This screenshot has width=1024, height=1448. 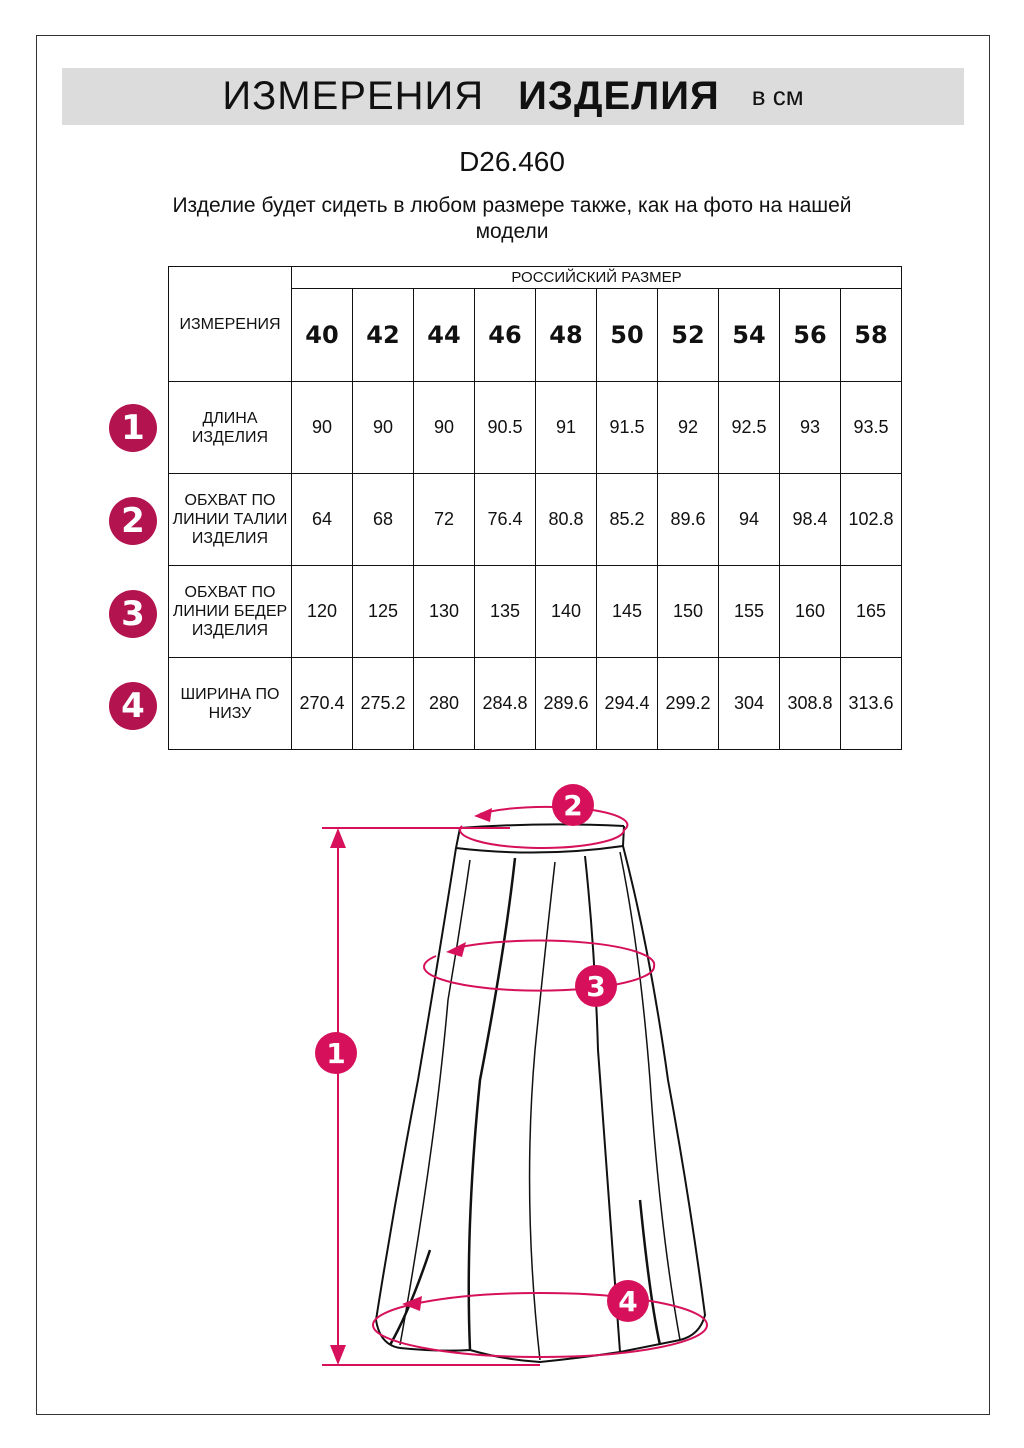 What do you see at coordinates (133, 521) in the screenshot?
I see `row-badge: 2` at bounding box center [133, 521].